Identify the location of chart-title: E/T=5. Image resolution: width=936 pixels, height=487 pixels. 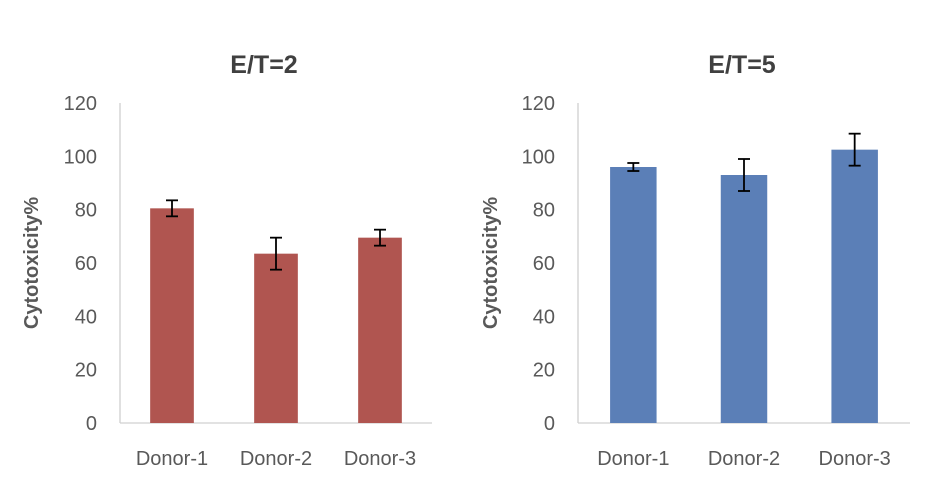
(741, 65).